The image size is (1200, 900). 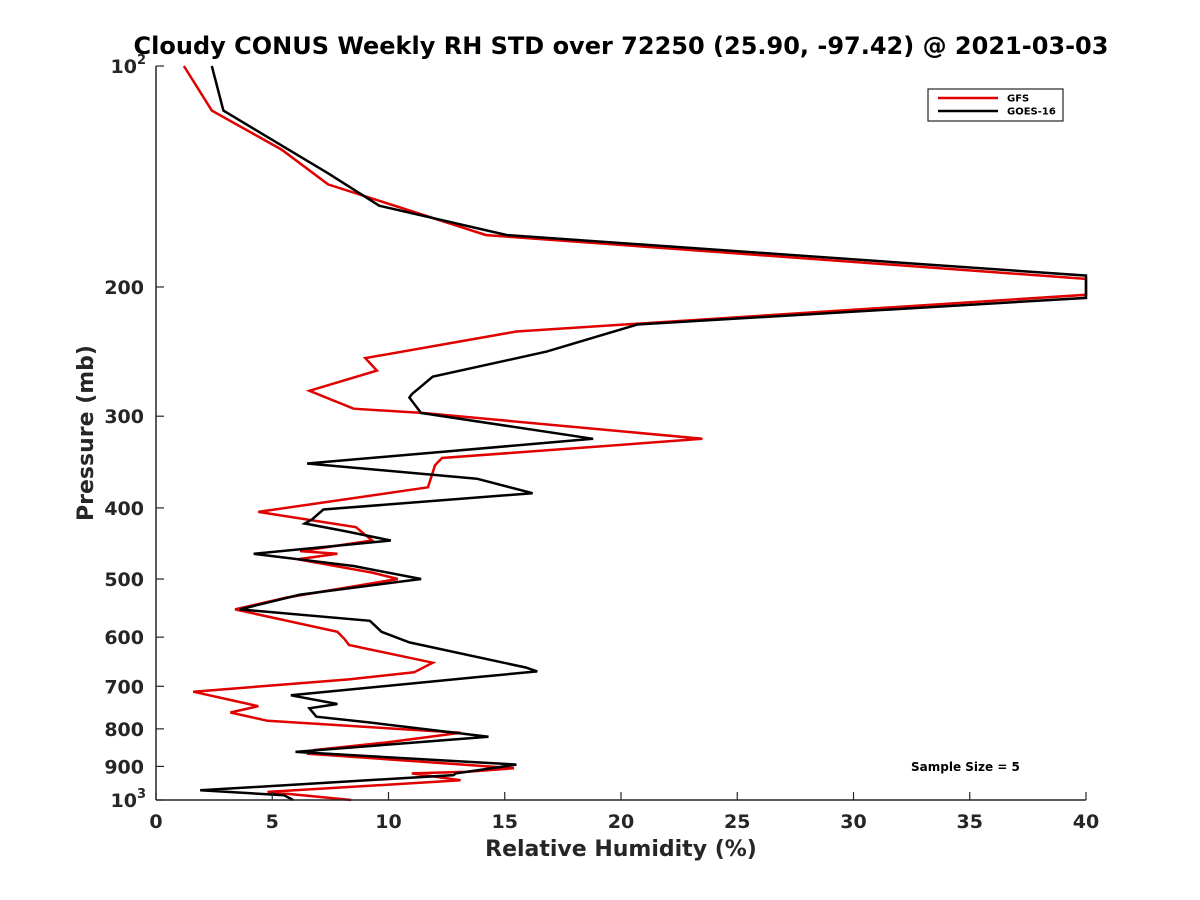 What do you see at coordinates (1086, 822) in the screenshot?
I see `x-tick-label: 40` at bounding box center [1086, 822].